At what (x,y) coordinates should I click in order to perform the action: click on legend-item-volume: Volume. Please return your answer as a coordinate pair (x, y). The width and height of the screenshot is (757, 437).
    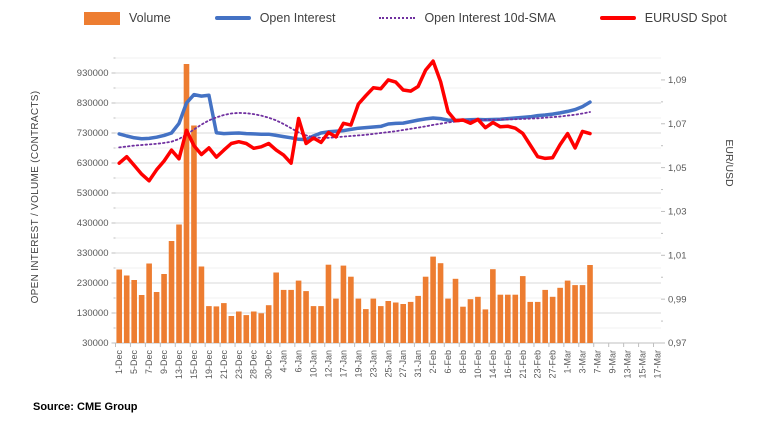
    Looking at the image, I should click on (127, 18).